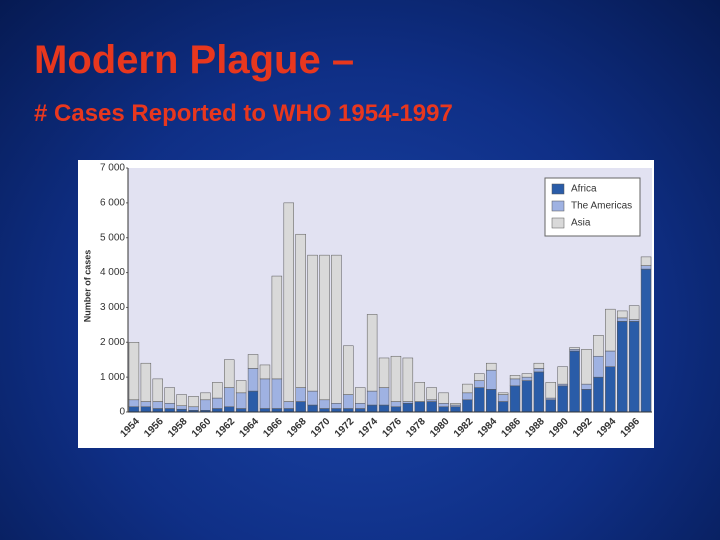 The height and width of the screenshot is (540, 720). Describe the element at coordinates (112, 342) in the screenshot. I see `y-tick-label: 2 000` at that location.